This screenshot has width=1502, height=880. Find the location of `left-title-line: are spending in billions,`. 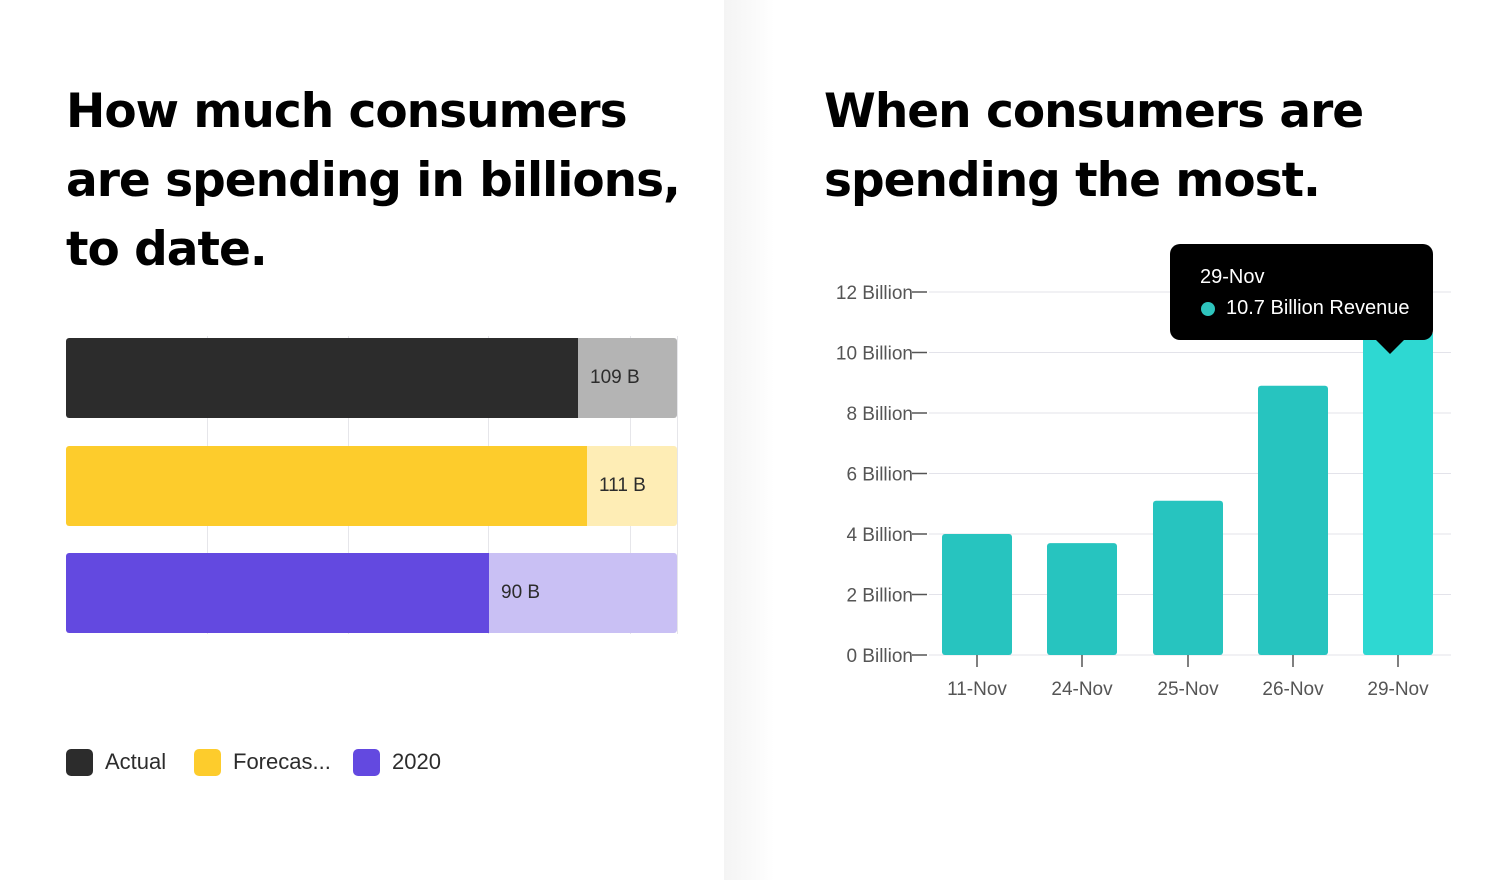

left-title-line: are spending in billions, is located at coordinates (373, 180).